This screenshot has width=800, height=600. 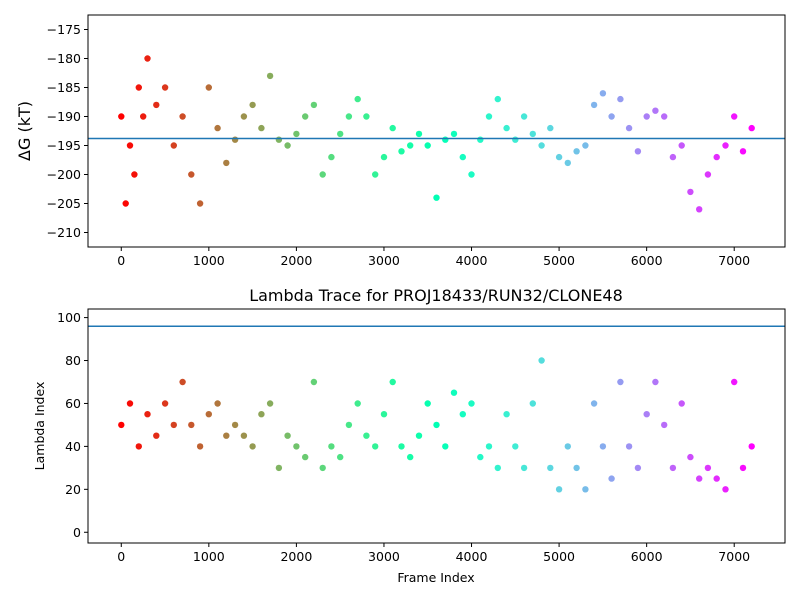 I want to click on delta-g-x-tick-label: 0, so click(x=121, y=260).